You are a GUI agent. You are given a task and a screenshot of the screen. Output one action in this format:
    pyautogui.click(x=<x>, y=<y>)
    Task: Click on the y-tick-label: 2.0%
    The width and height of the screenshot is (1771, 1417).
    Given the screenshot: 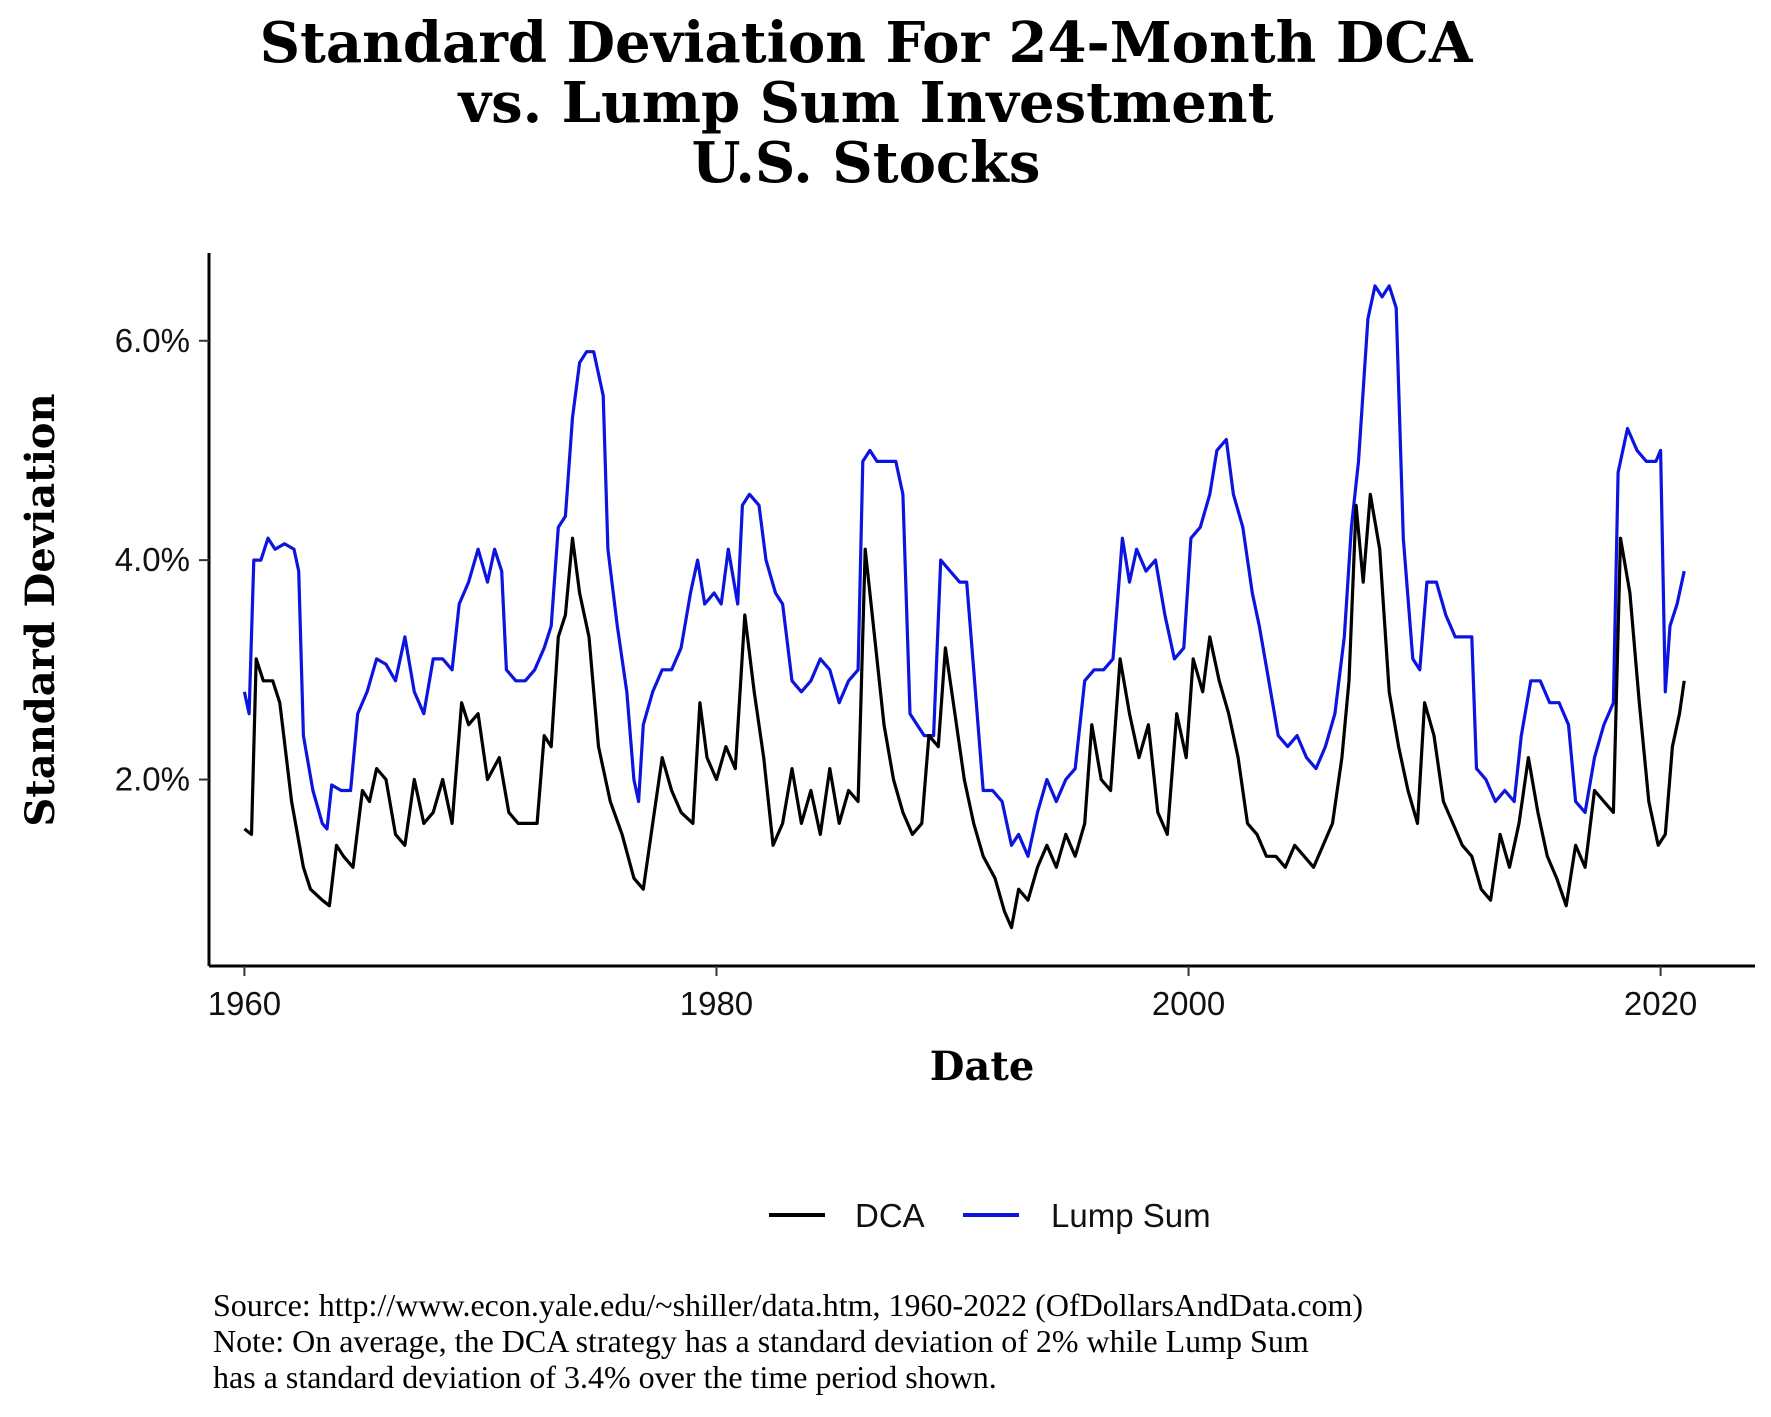 What is the action you would take?
    pyautogui.click(x=152, y=779)
    